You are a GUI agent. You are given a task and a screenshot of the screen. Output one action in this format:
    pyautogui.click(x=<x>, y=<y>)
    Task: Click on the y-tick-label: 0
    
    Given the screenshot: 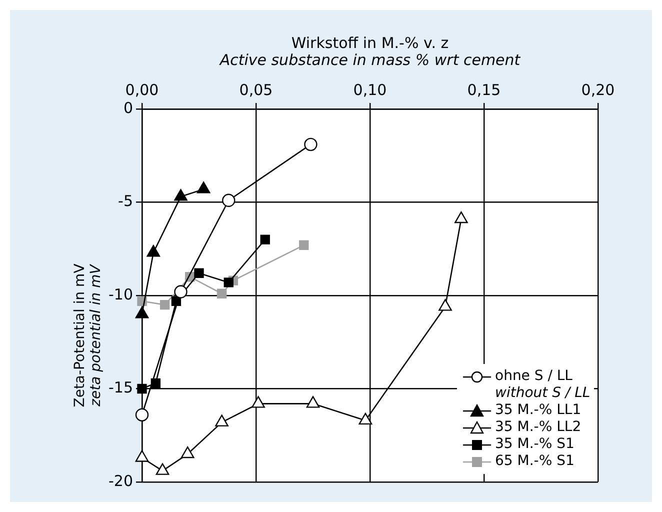 What is the action you would take?
    pyautogui.click(x=128, y=107)
    